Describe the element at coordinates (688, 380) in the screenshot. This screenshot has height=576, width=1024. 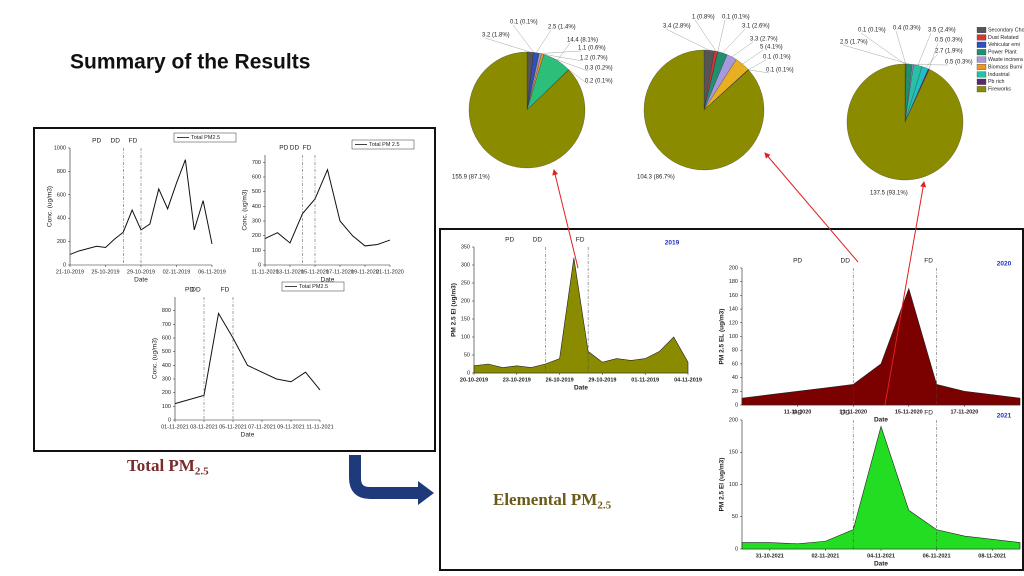
I see `x-tick-label: 04-11-2019` at that location.